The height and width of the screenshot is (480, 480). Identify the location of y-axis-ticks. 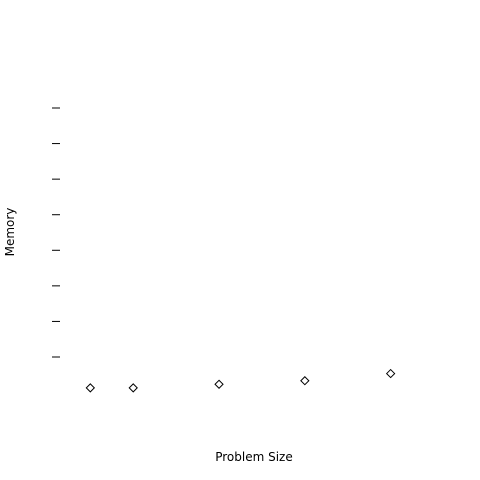
(56, 232).